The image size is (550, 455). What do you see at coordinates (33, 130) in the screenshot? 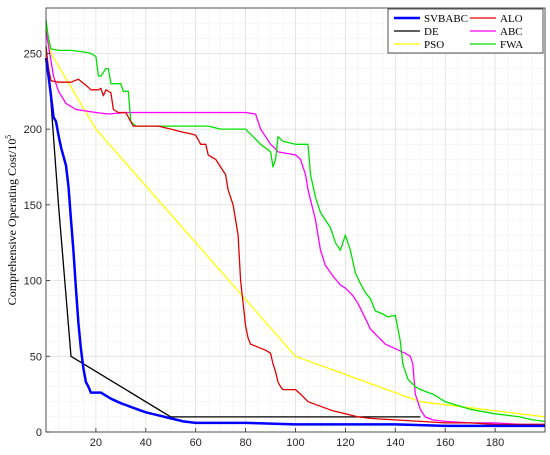
I see `y-tick-label: 200` at bounding box center [33, 130].